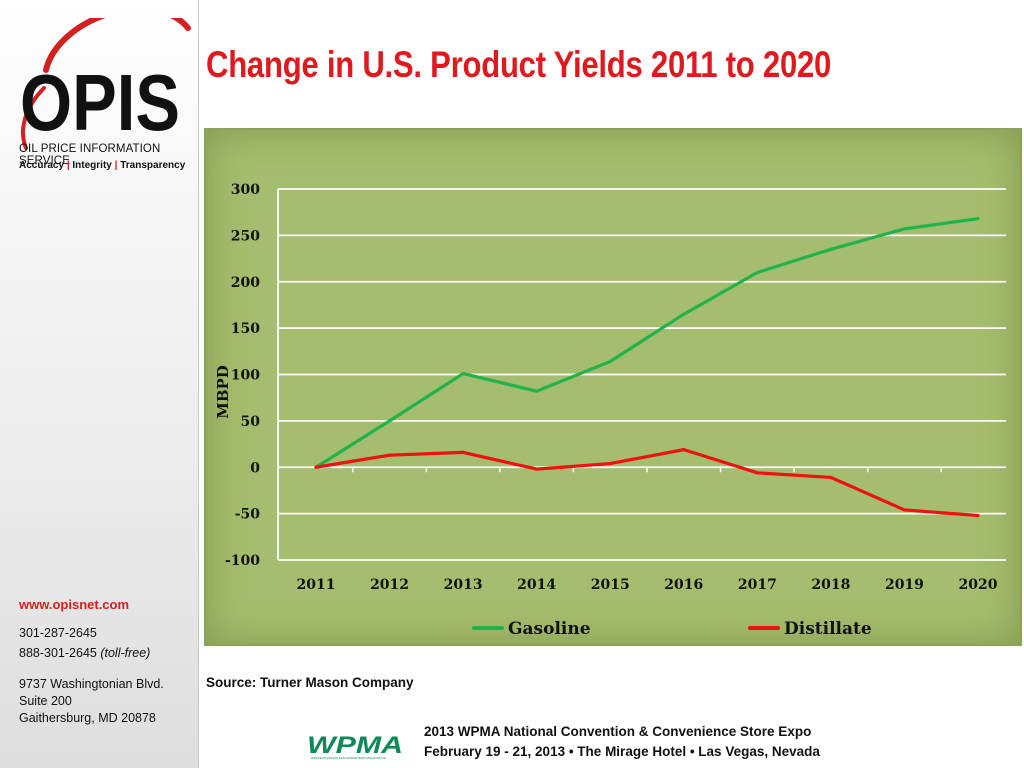  What do you see at coordinates (74, 604) in the screenshot?
I see `website-link: www.opisnet.com` at bounding box center [74, 604].